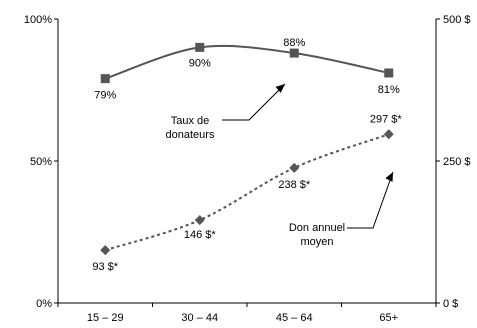 Image resolution: width=477 pixels, height=328 pixels. I want to click on x-tick-label: 45 – 64, so click(294, 318).